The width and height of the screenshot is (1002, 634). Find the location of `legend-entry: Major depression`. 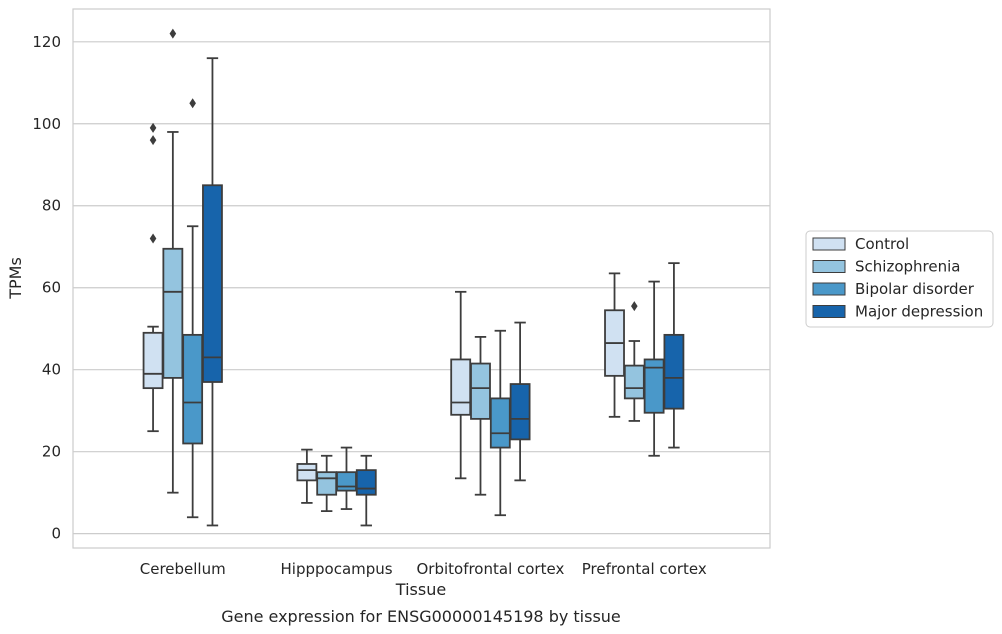

legend-entry: Major depression is located at coordinates (919, 312).